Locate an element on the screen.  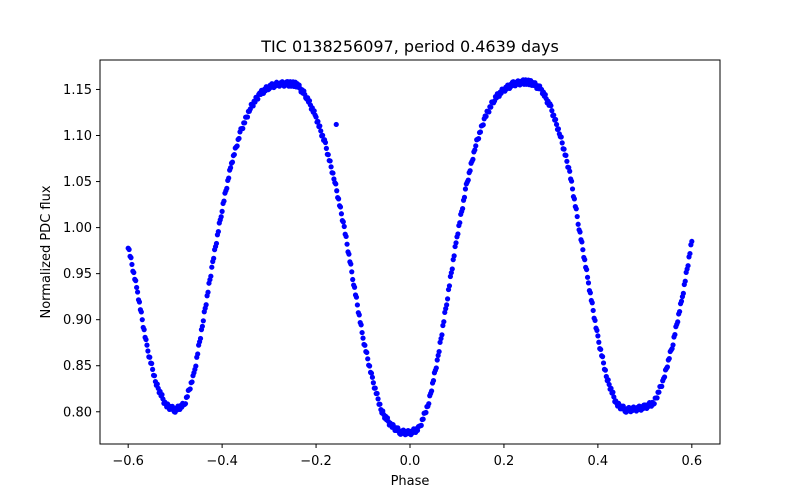
y-axis-label: Normalized PDC flux is located at coordinates (46, 251).